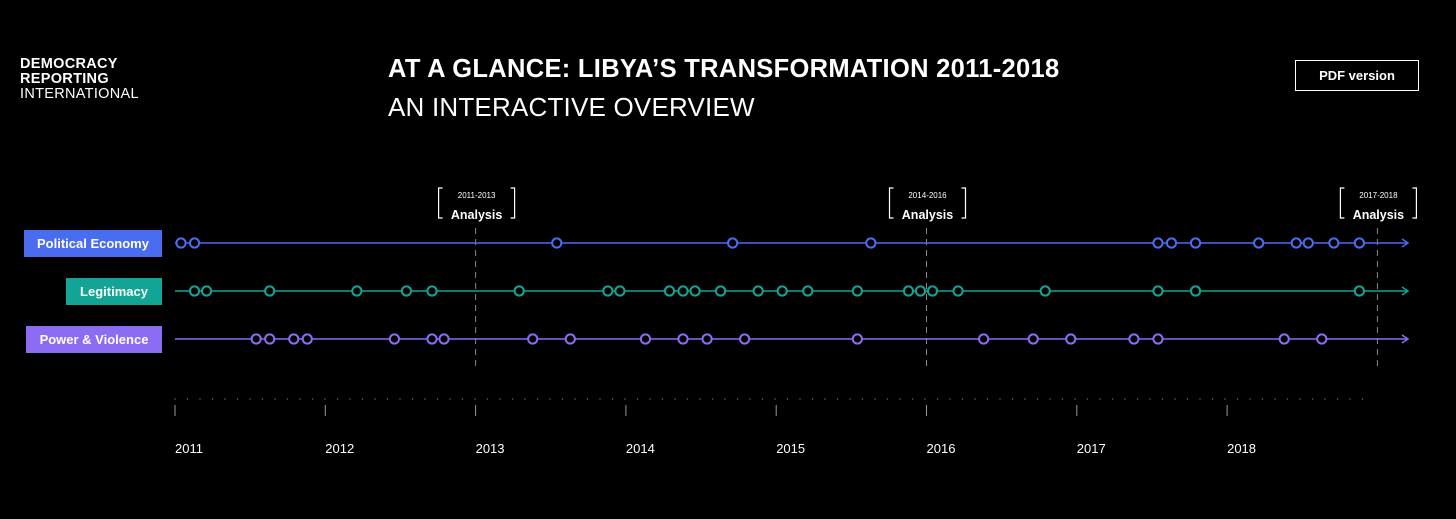  Describe the element at coordinates (941, 448) in the screenshot. I see `year-label: 2016` at that location.